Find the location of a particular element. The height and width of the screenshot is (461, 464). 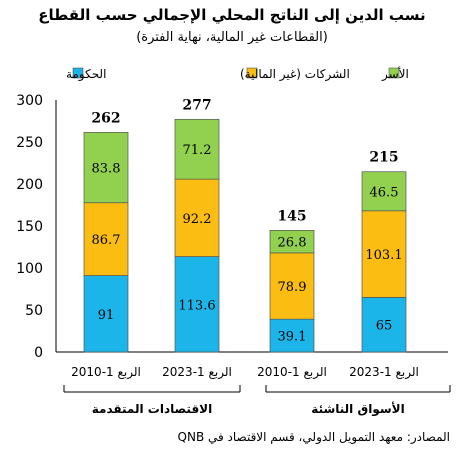

data-label: 71.2 is located at coordinates (197, 150).